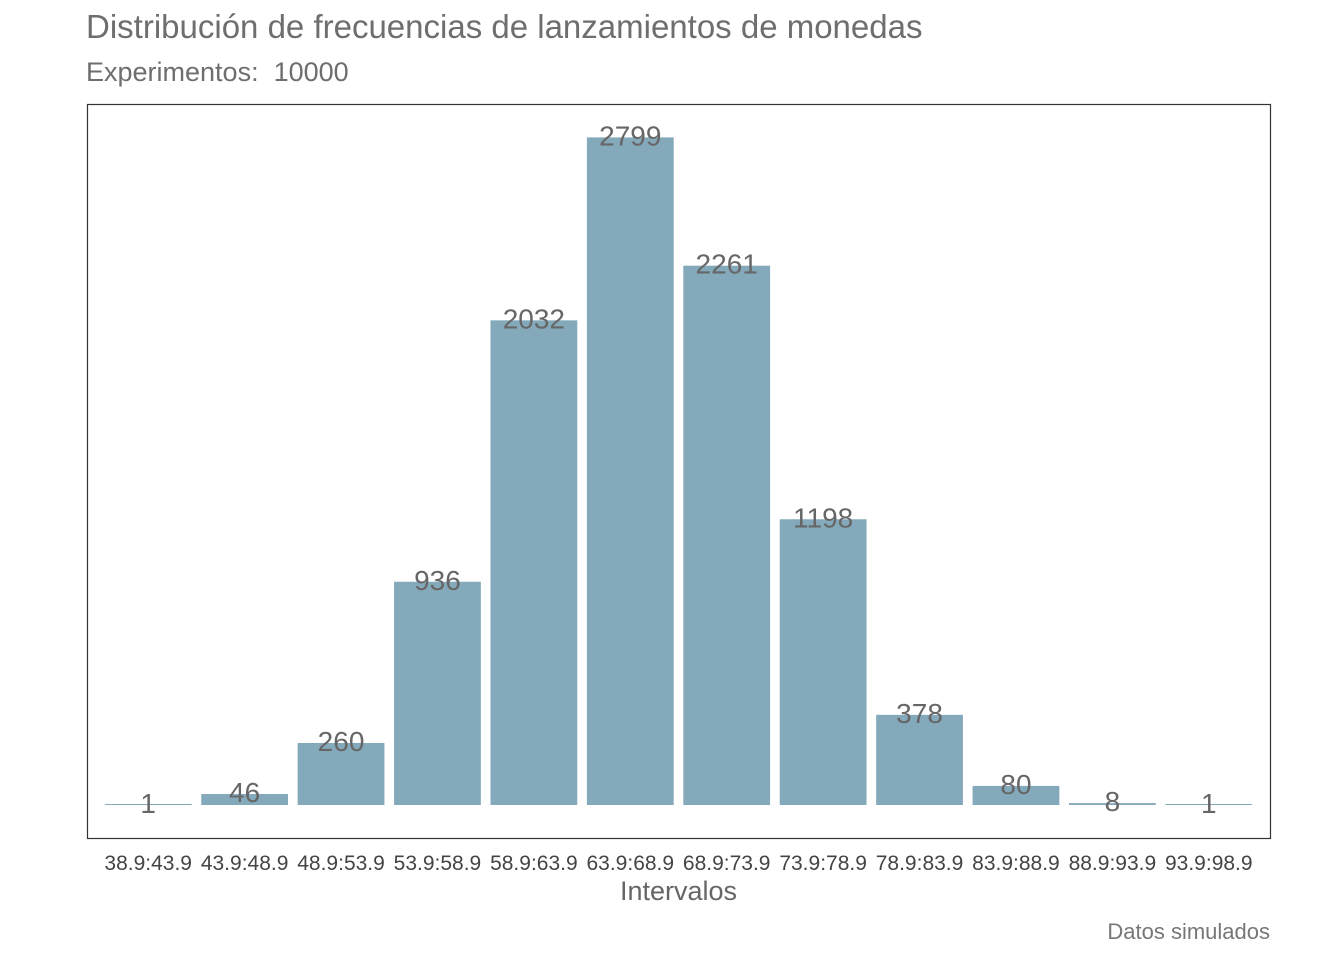 This screenshot has width=1344, height=960. What do you see at coordinates (1188, 931) in the screenshot?
I see `caption: Datos simulados` at bounding box center [1188, 931].